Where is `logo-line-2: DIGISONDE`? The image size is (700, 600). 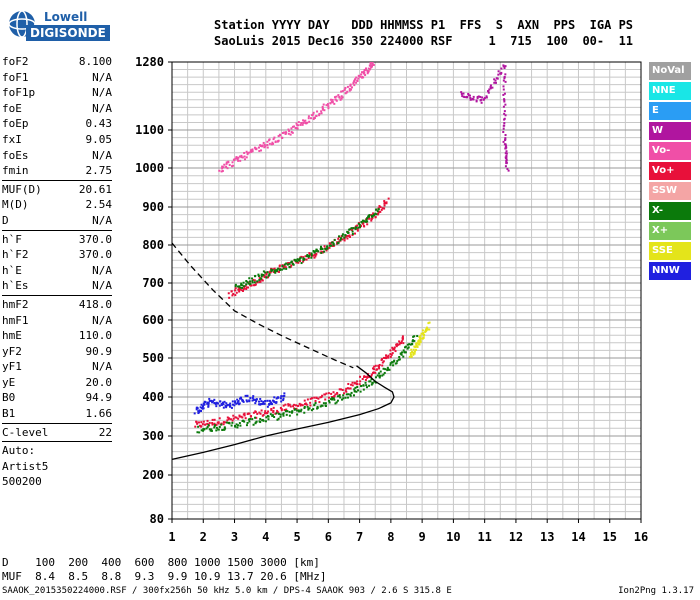 logo-line-2: DIGISONDE is located at coordinates (68, 33).